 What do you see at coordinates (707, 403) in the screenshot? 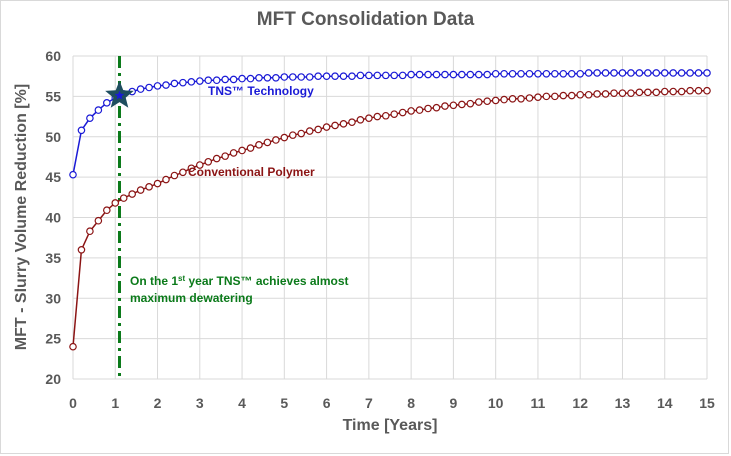
I see `x-tick-label: 15` at bounding box center [707, 403].